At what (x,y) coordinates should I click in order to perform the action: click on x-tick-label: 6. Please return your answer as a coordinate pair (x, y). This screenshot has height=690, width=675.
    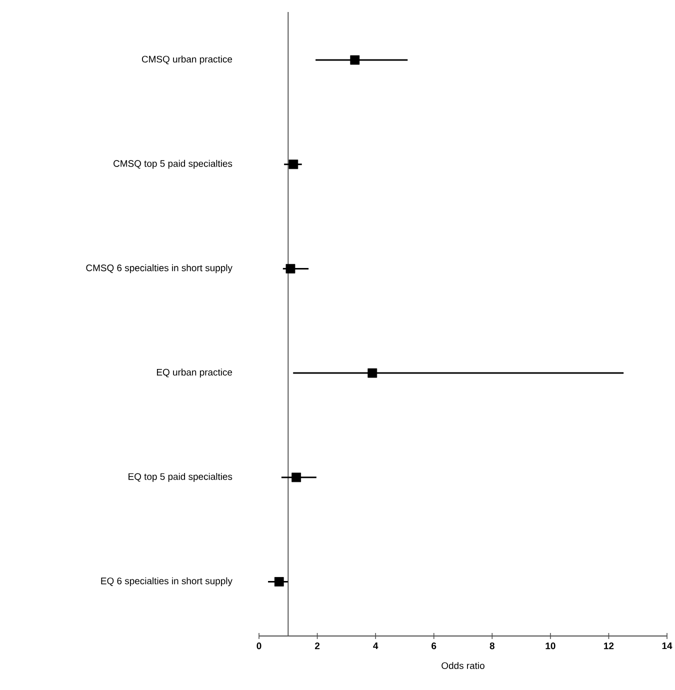
    Looking at the image, I should click on (434, 646).